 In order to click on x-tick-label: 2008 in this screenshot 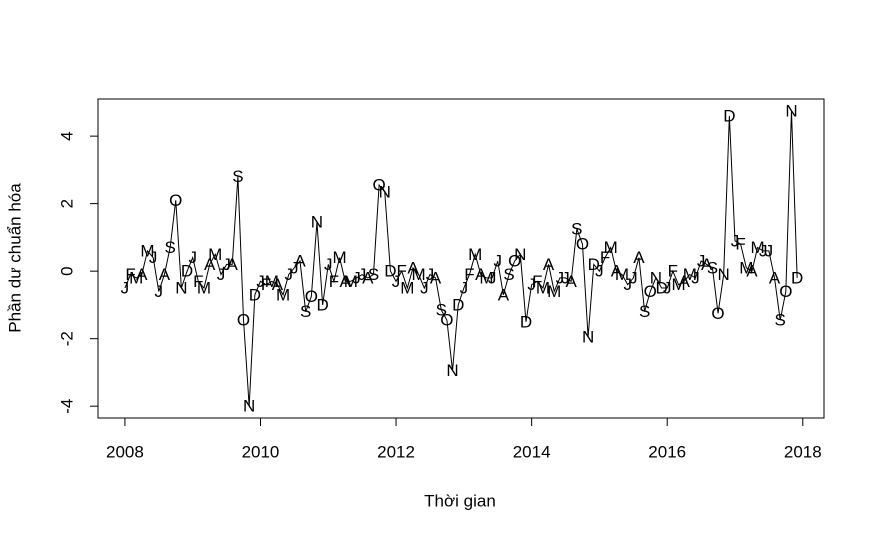, I will do `click(125, 451)`.